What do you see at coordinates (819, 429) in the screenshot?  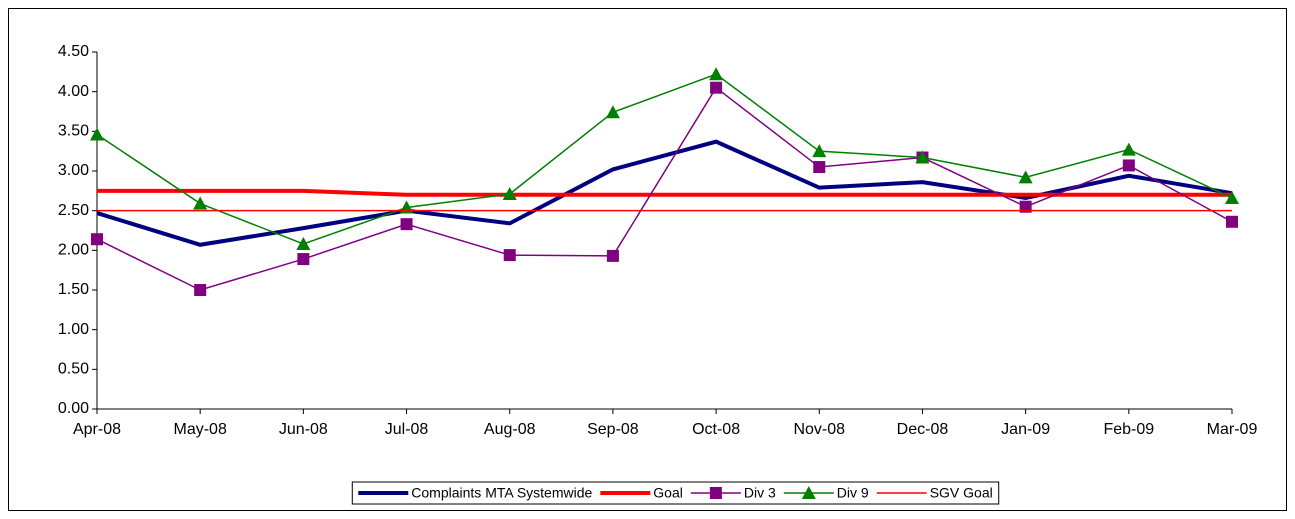 I see `x-tick-label: Nov-08` at bounding box center [819, 429].